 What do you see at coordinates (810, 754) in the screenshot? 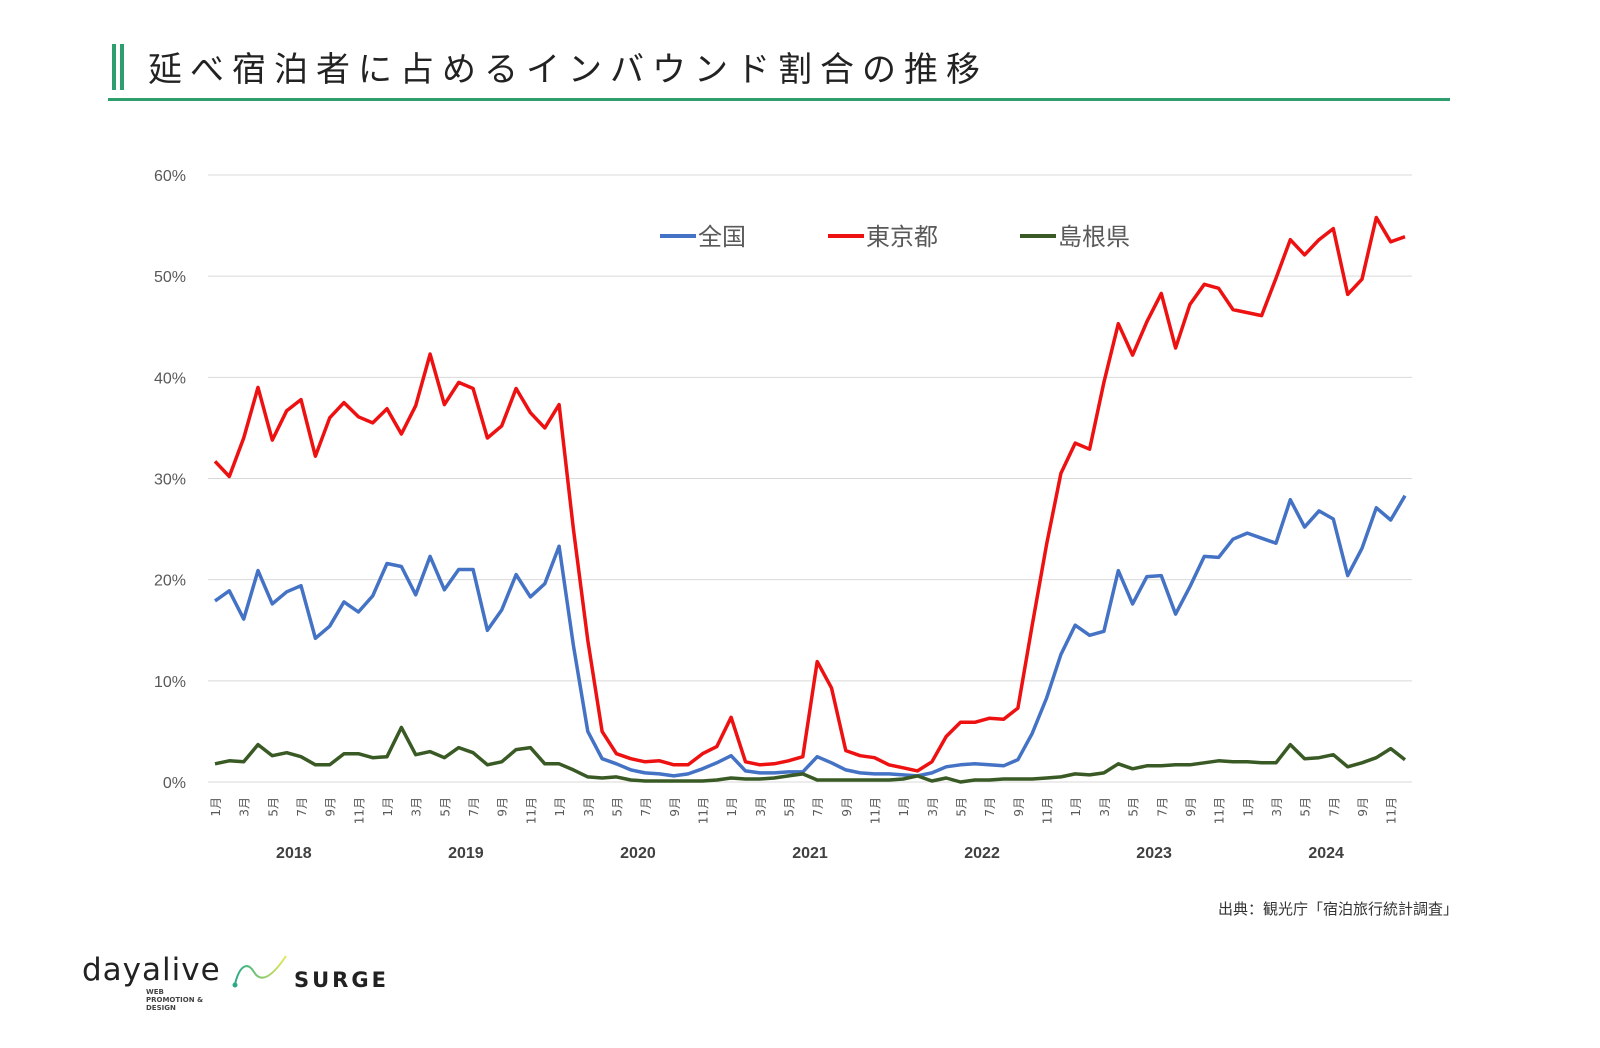
I see `series-line-shimane` at bounding box center [810, 754].